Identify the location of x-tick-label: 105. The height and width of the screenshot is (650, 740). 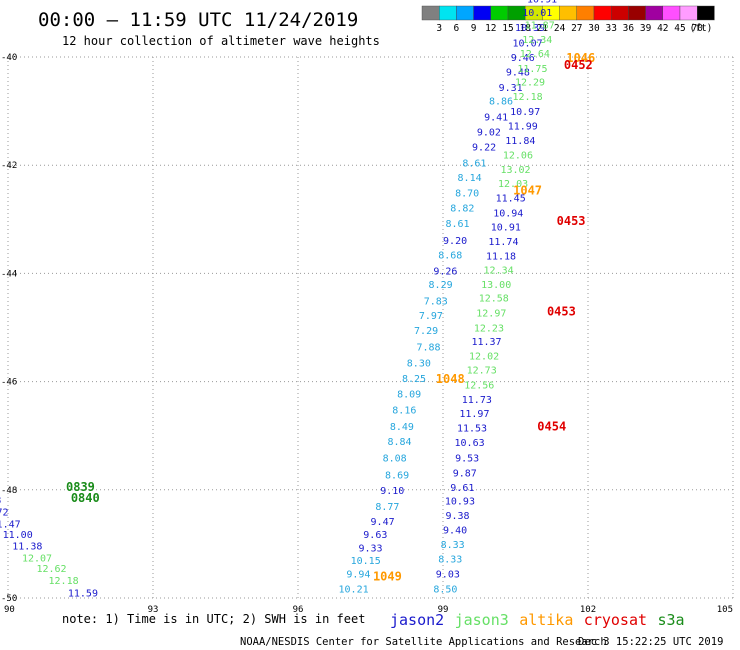
(725, 610).